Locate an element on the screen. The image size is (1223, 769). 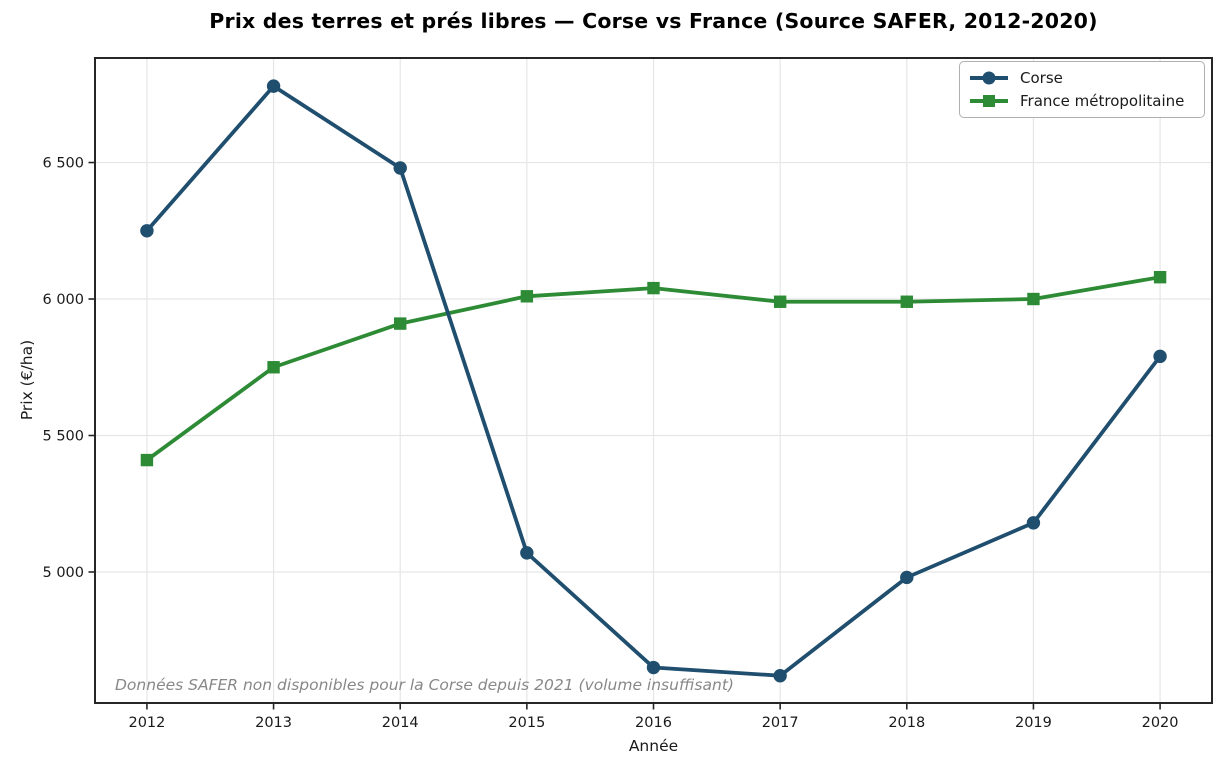
x-tick-label: 2018 is located at coordinates (906, 723).